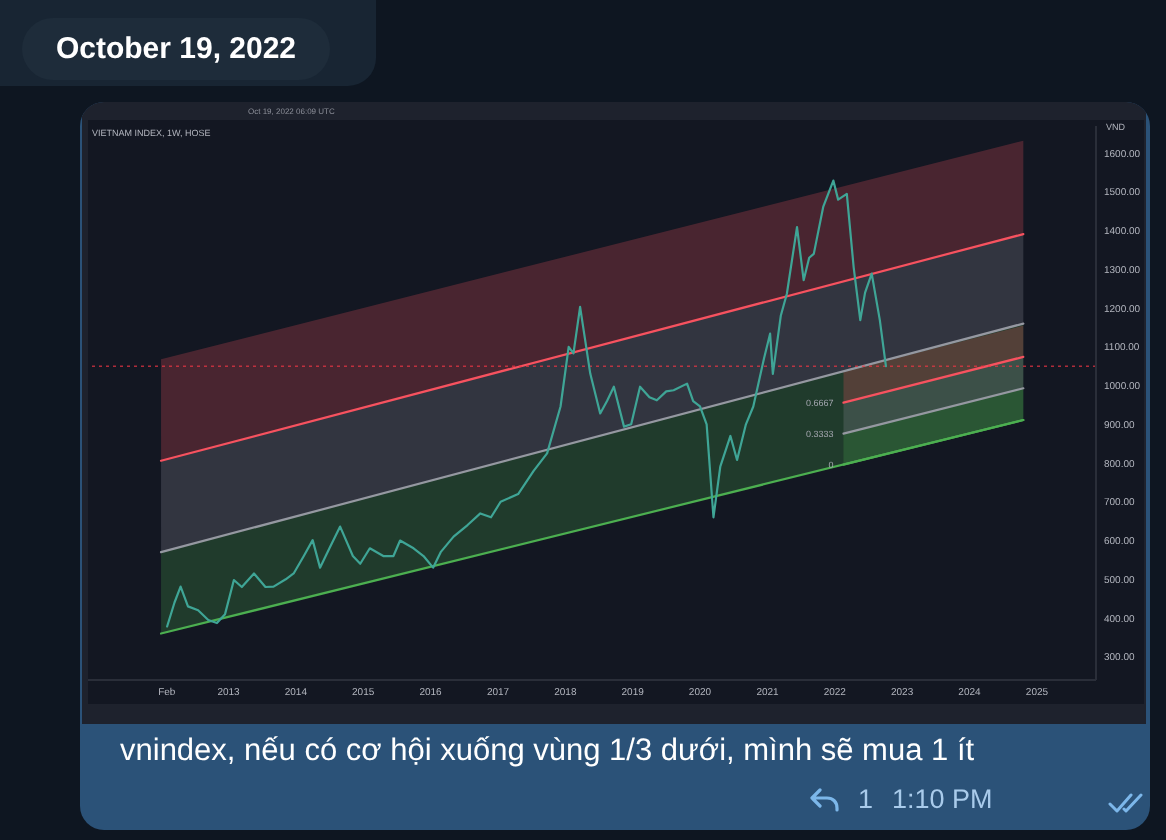  What do you see at coordinates (942, 800) in the screenshot?
I see `text: 1:10 PM` at bounding box center [942, 800].